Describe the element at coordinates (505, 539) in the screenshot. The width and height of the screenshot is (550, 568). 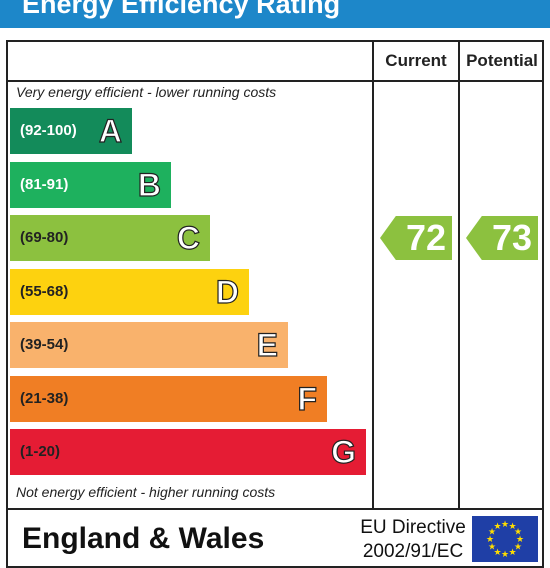
I see `eu-flag-icon: ★ ★ ★ ★ ★ ★ ★ ★ ★ ★ ★ ★` at that location.